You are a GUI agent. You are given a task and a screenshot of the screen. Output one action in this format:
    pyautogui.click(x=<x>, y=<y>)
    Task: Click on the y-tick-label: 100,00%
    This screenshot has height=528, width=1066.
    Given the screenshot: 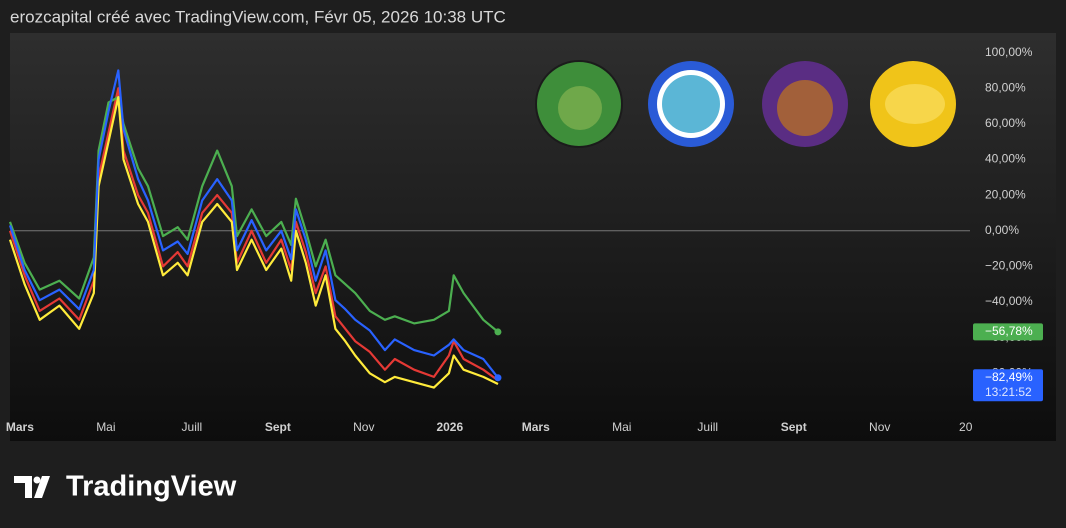 What is the action you would take?
    pyautogui.click(x=1009, y=52)
    